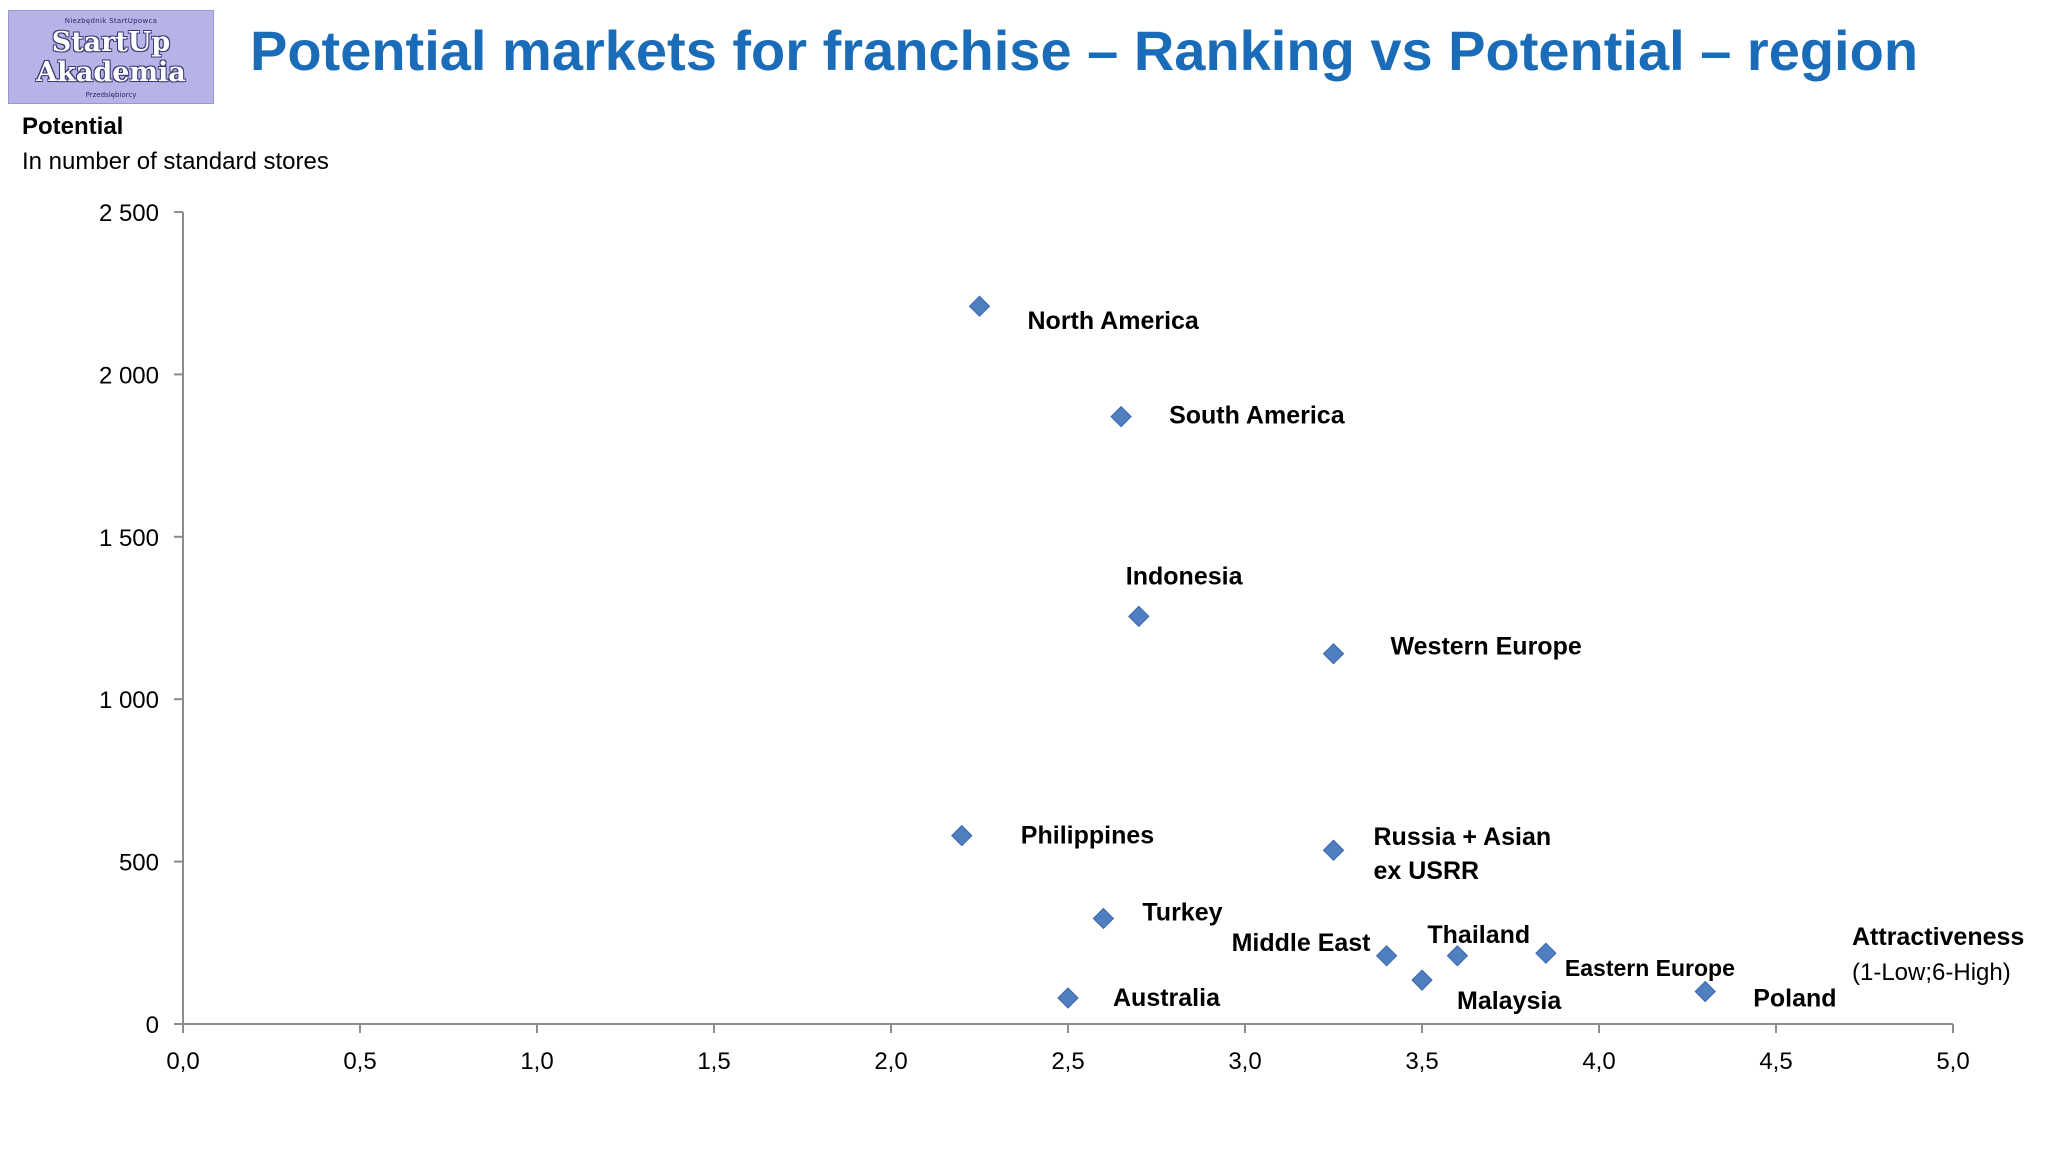 The height and width of the screenshot is (1152, 2048). I want to click on x-tick-label: 2,0, so click(890, 1061).